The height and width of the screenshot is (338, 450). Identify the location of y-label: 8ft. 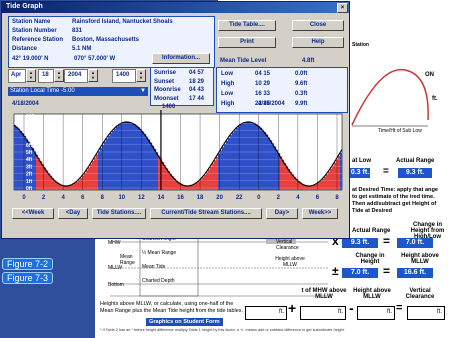
(29, 131).